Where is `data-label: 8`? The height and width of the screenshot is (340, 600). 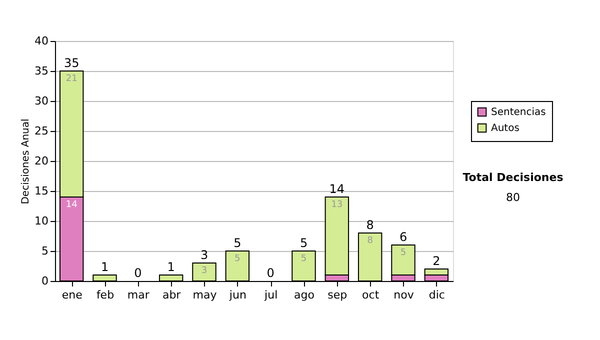
data-label: 8 is located at coordinates (370, 241).